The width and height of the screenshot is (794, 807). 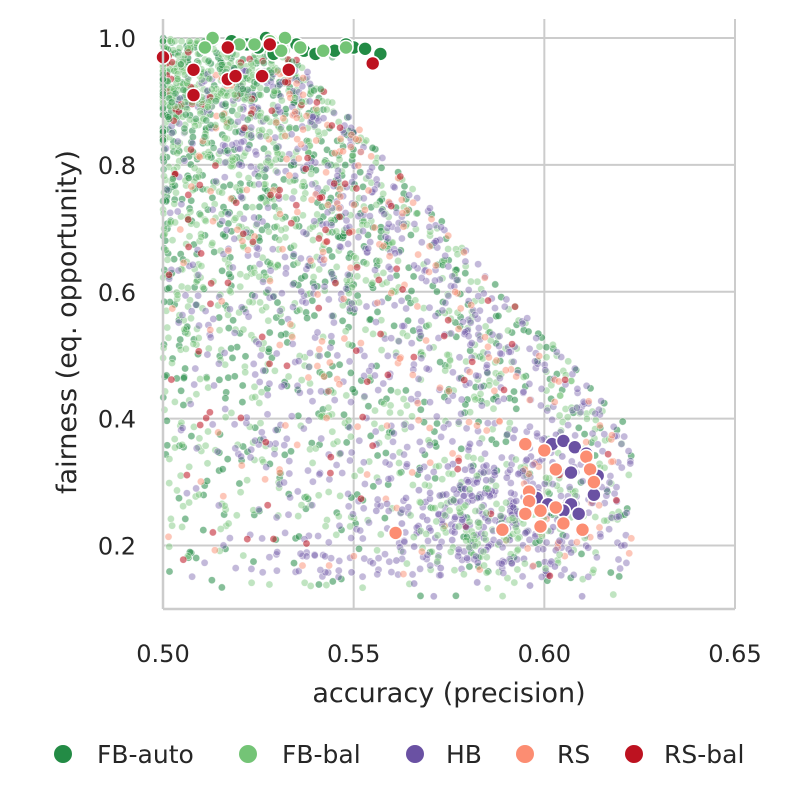 I want to click on x-tick-label: 0.50, so click(x=162, y=654).